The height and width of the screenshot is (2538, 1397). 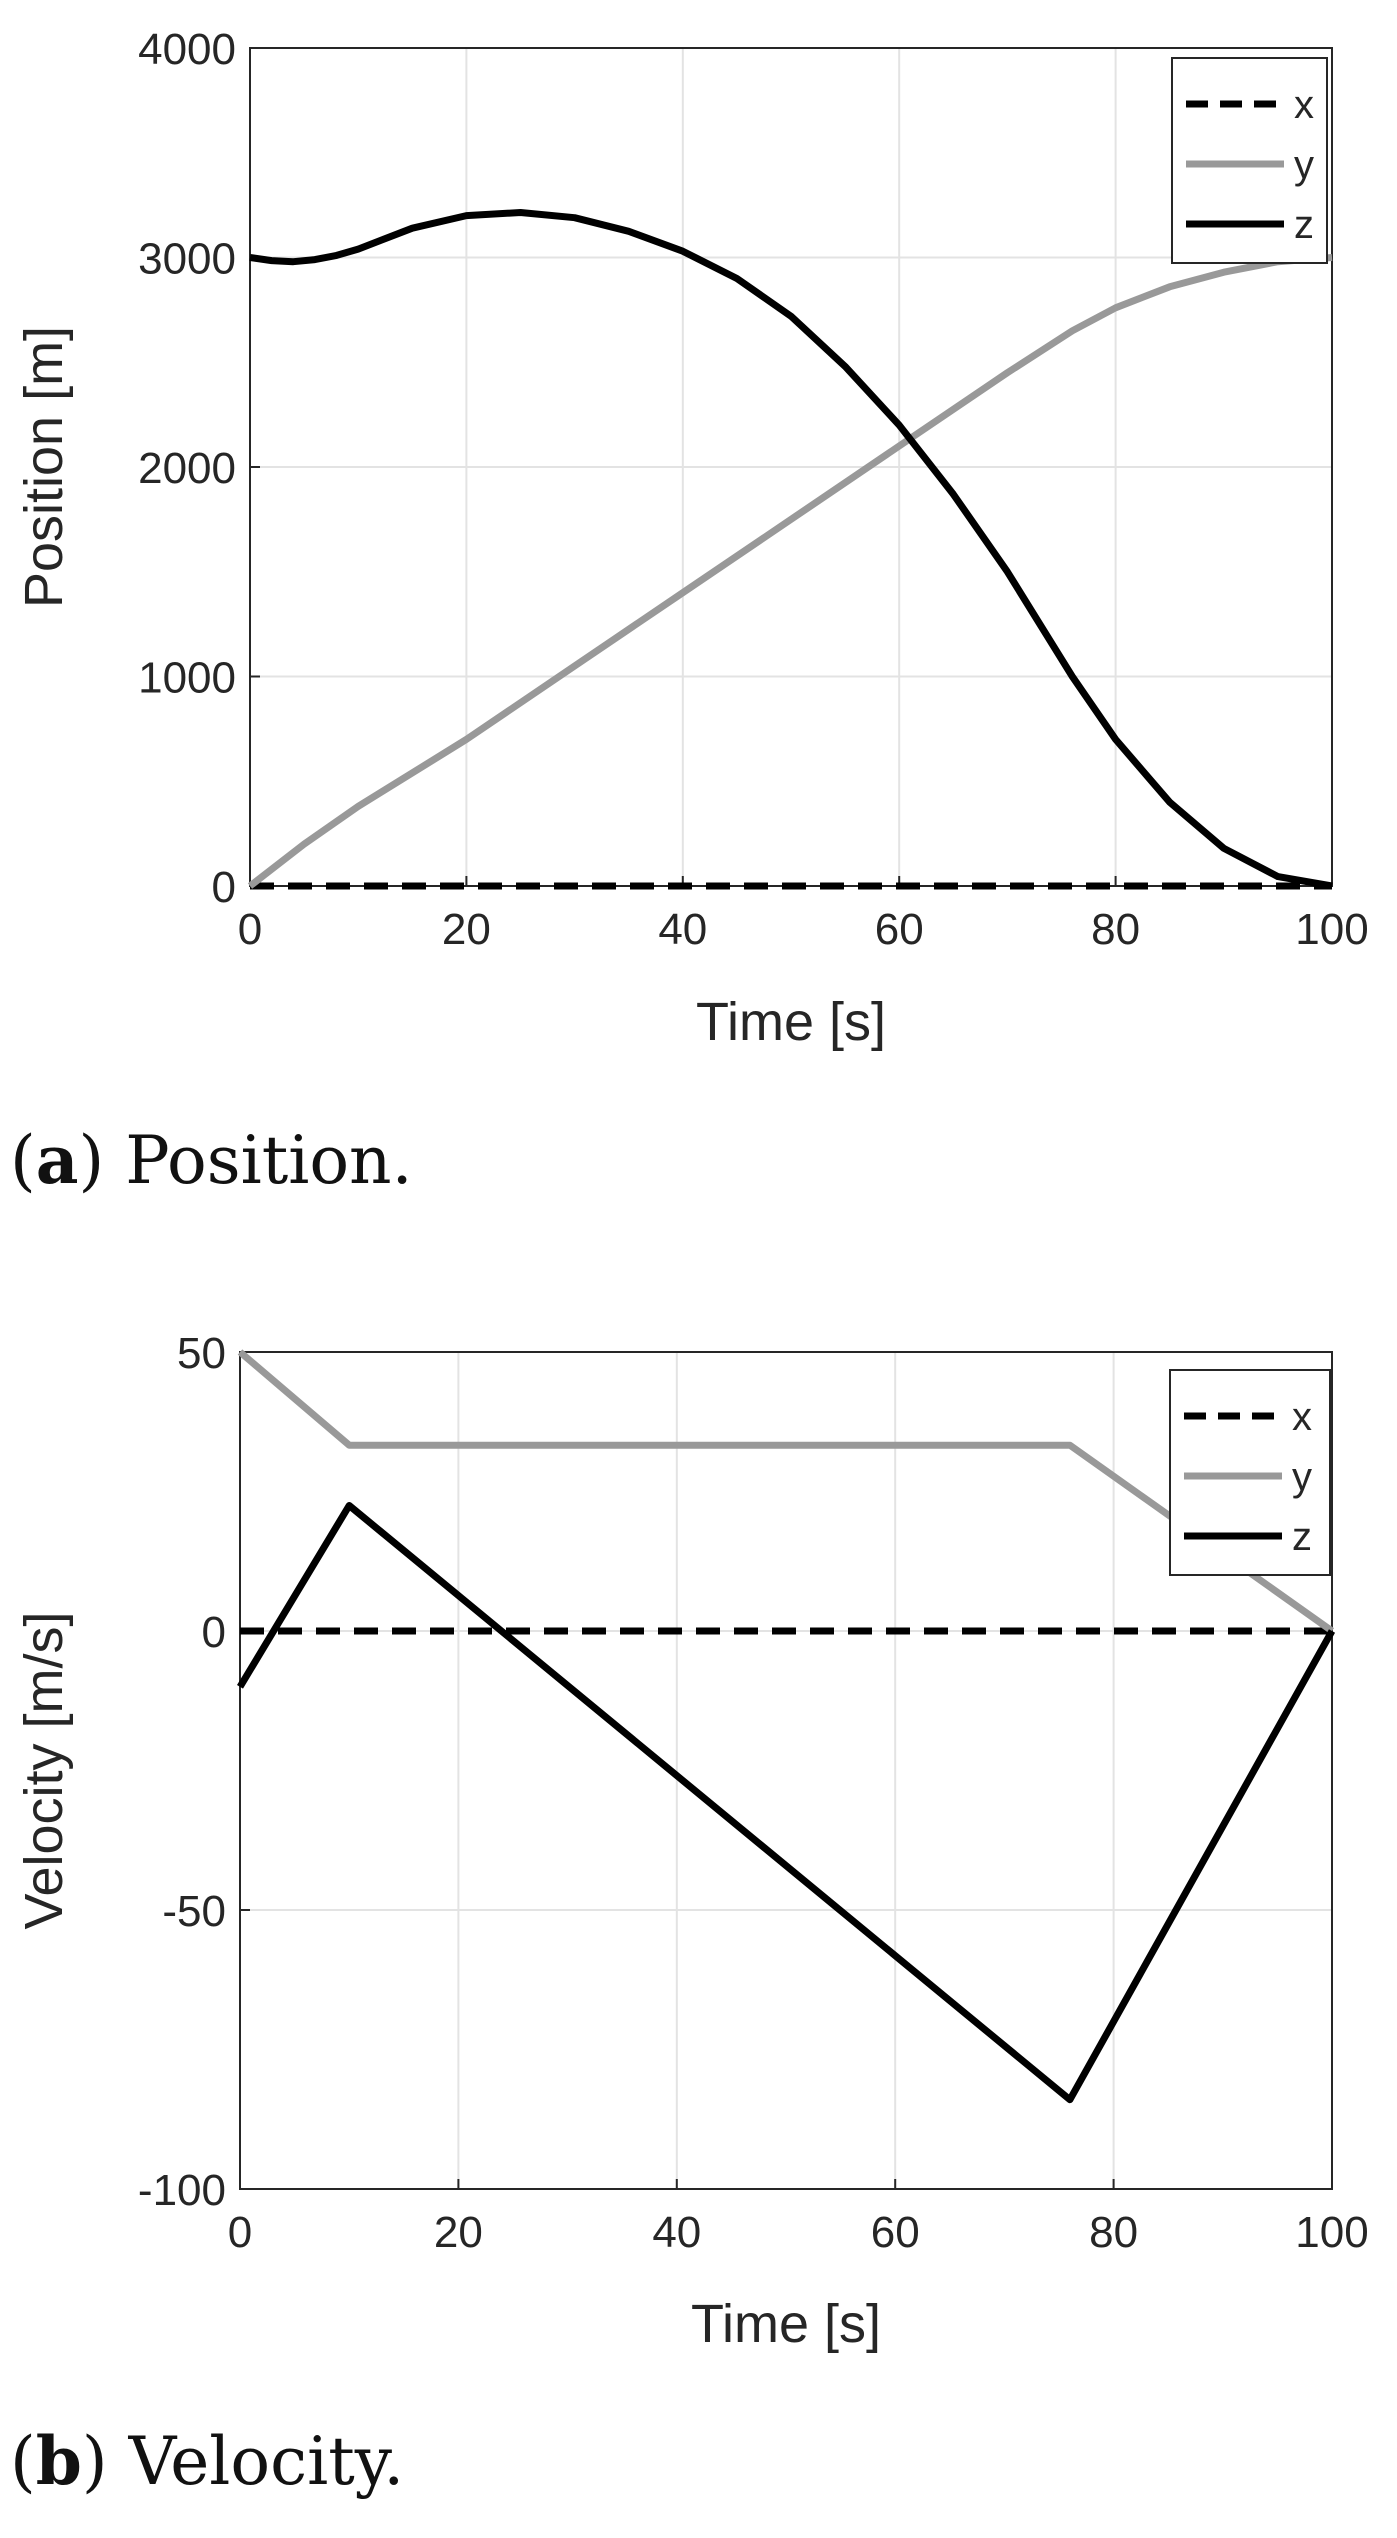 I want to click on caption-letter: b, so click(x=59, y=2461).